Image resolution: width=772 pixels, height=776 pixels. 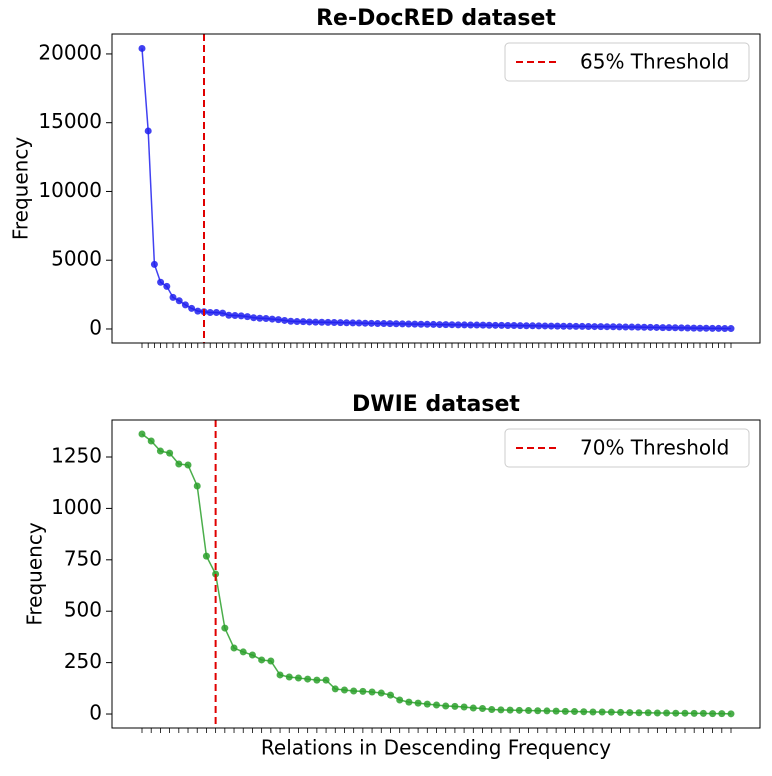 I want to click on y-tick-label: 250, so click(x=83, y=661).